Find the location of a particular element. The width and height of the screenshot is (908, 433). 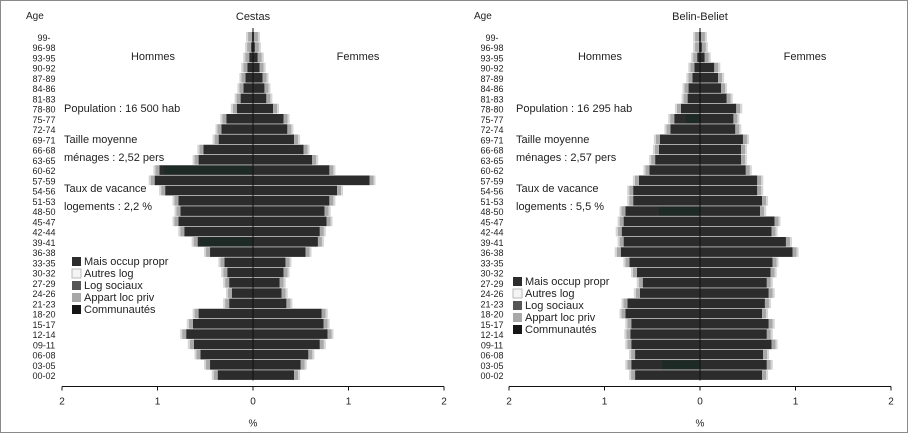

age-tick-24-26: 24-26 is located at coordinates (491, 294).